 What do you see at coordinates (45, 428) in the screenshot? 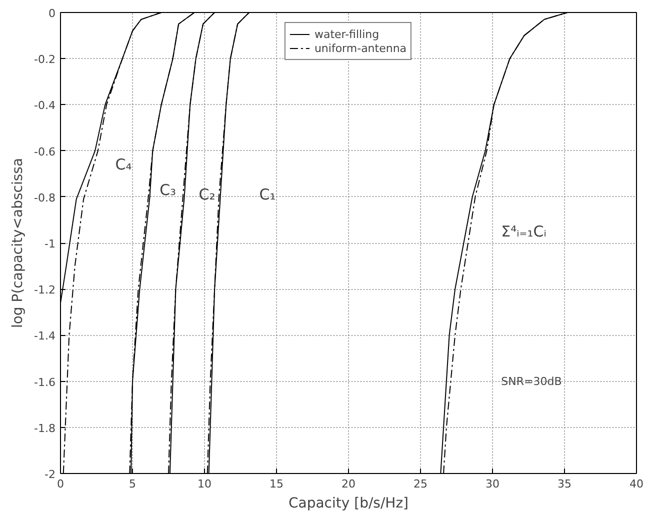
I see `y-tick-label: -1.8` at bounding box center [45, 428].